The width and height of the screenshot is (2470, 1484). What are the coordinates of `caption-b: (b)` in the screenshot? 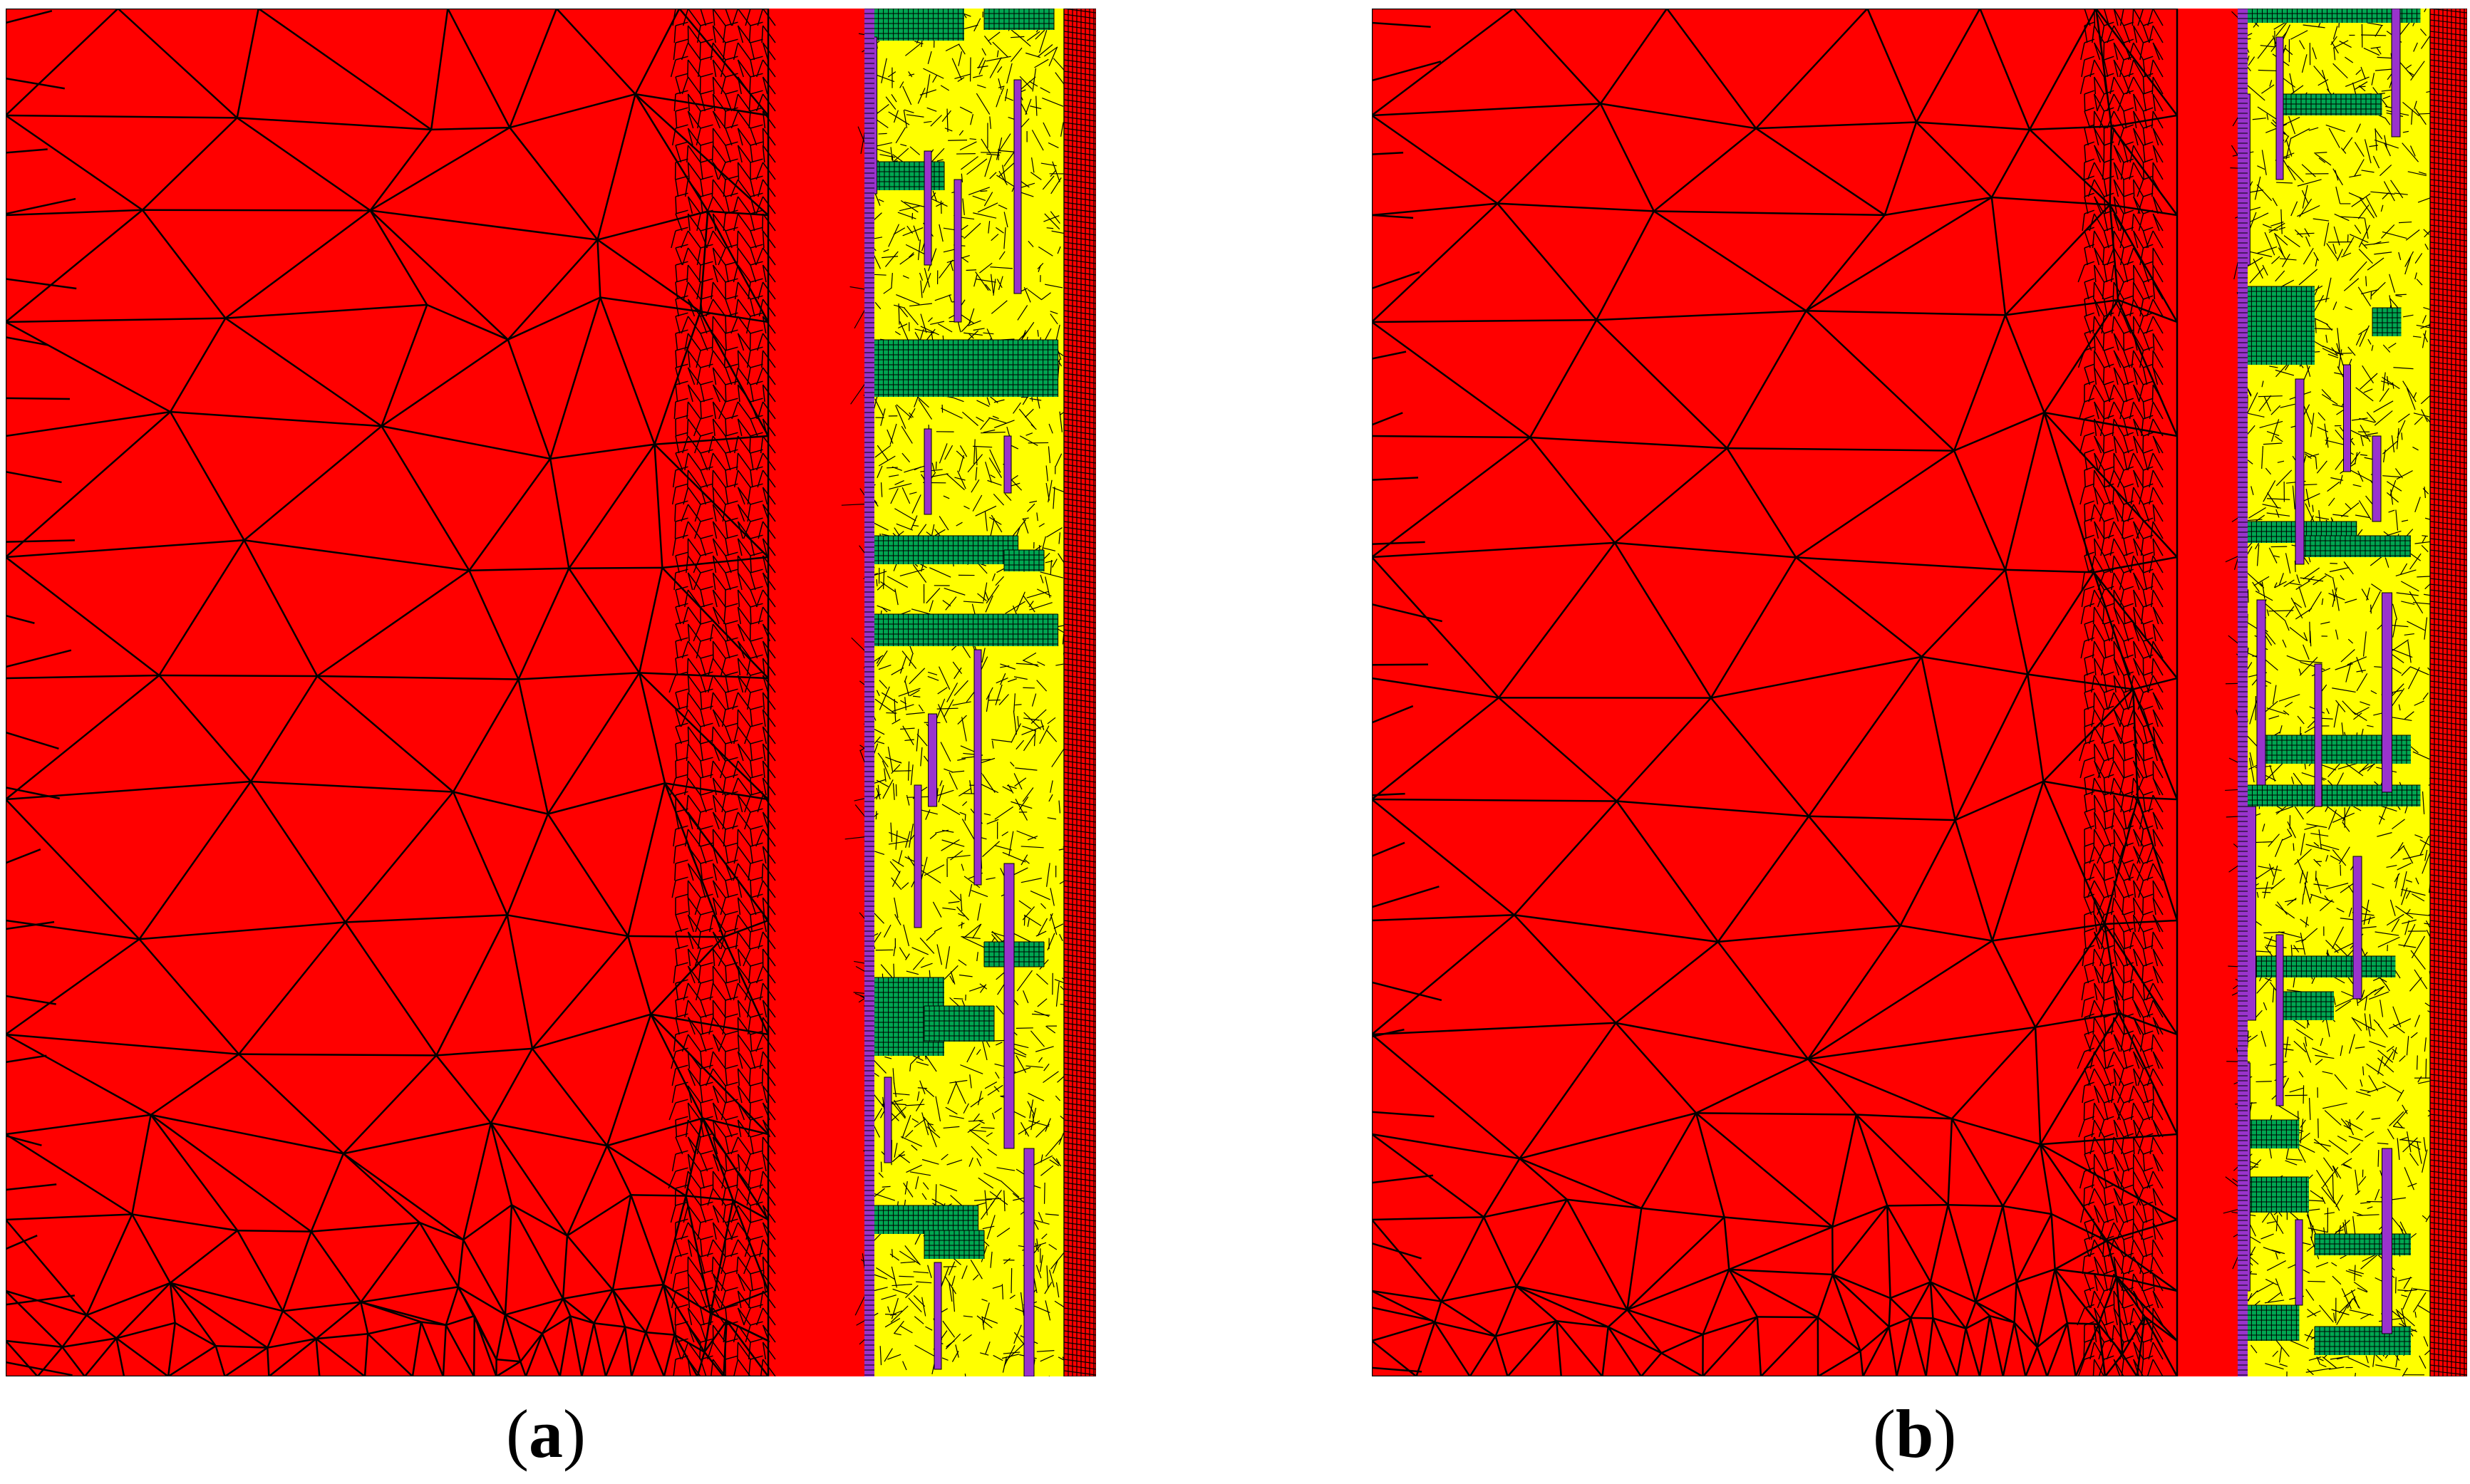 It's located at (1915, 1434).